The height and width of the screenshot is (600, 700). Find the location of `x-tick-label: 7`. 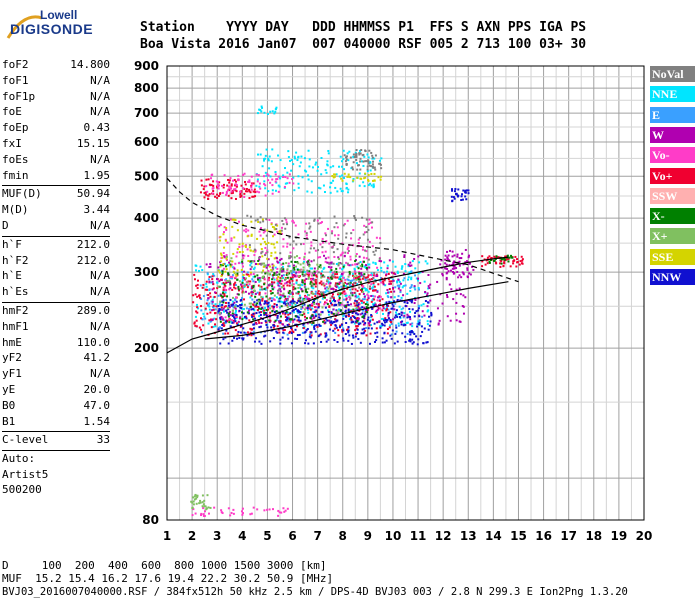

x-tick-label: 7 is located at coordinates (317, 536).